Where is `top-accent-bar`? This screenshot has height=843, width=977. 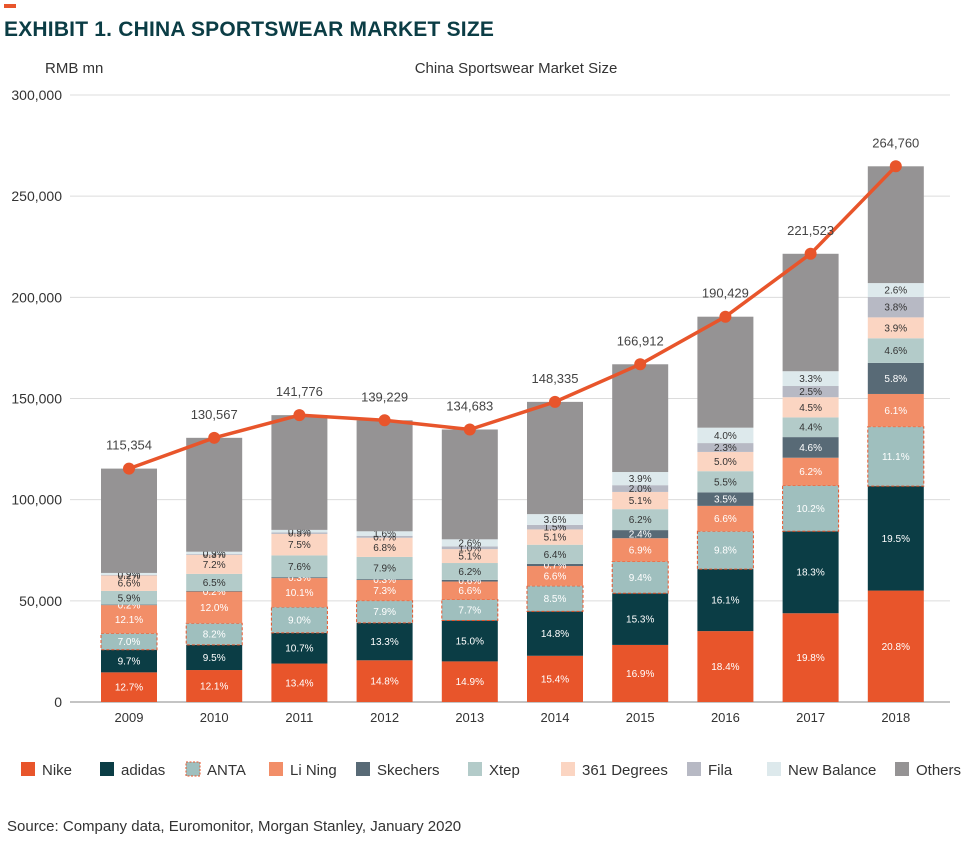 top-accent-bar is located at coordinates (10, 6).